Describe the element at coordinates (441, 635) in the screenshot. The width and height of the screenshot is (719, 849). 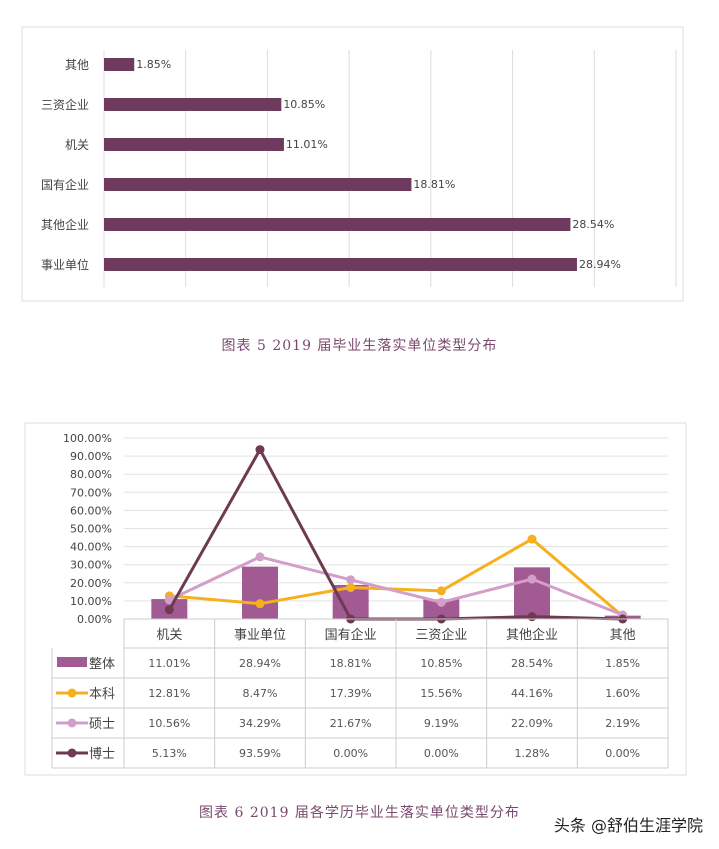
I see `table-header-cell: 三资企业` at that location.